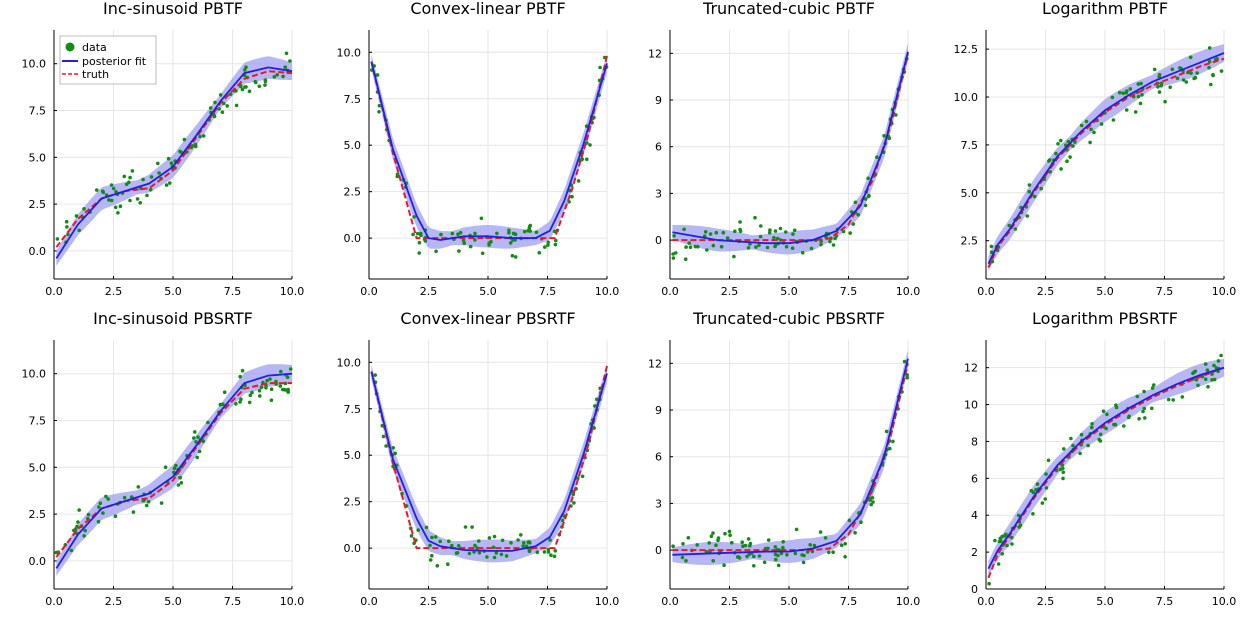  I want to click on posterior-fit-line, so click(790, 148).